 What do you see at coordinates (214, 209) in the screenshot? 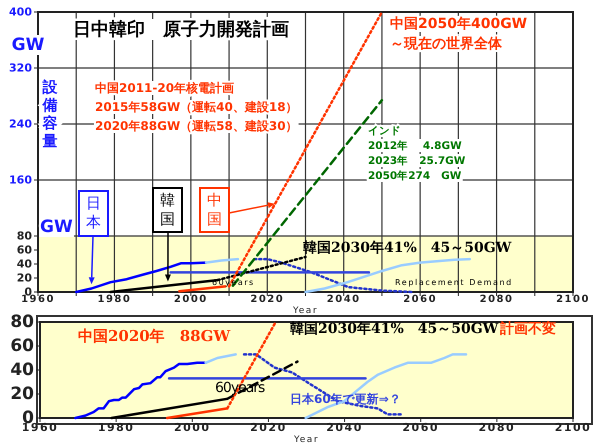
I see `annotation: 中国` at bounding box center [214, 209].